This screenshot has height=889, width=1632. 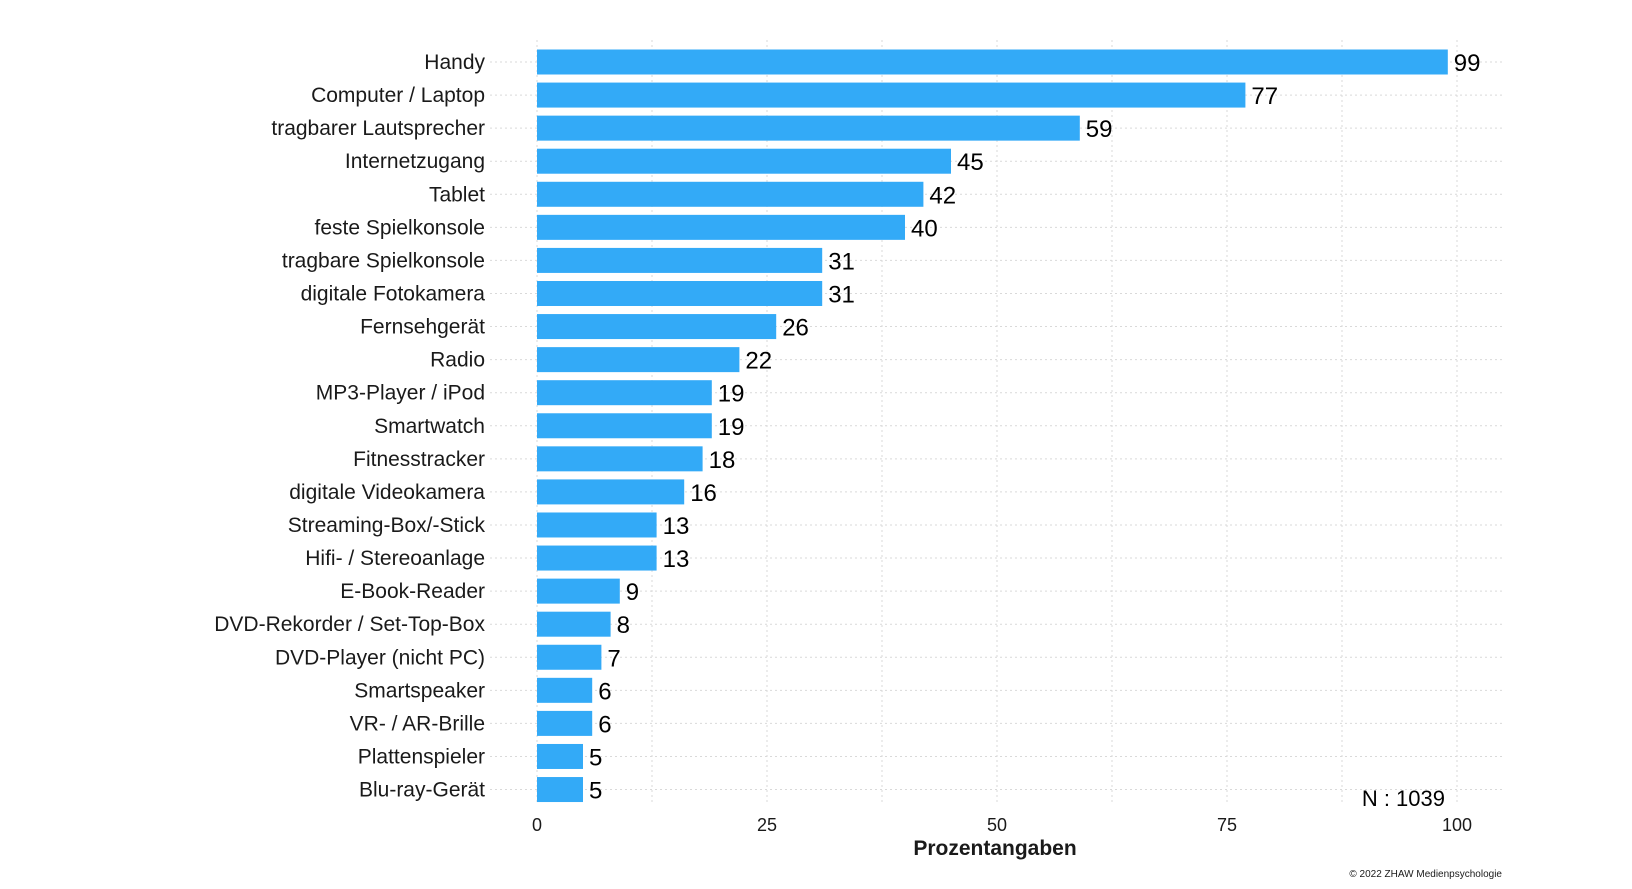 What do you see at coordinates (422, 327) in the screenshot?
I see `category-label: Fernsehgerät` at bounding box center [422, 327].